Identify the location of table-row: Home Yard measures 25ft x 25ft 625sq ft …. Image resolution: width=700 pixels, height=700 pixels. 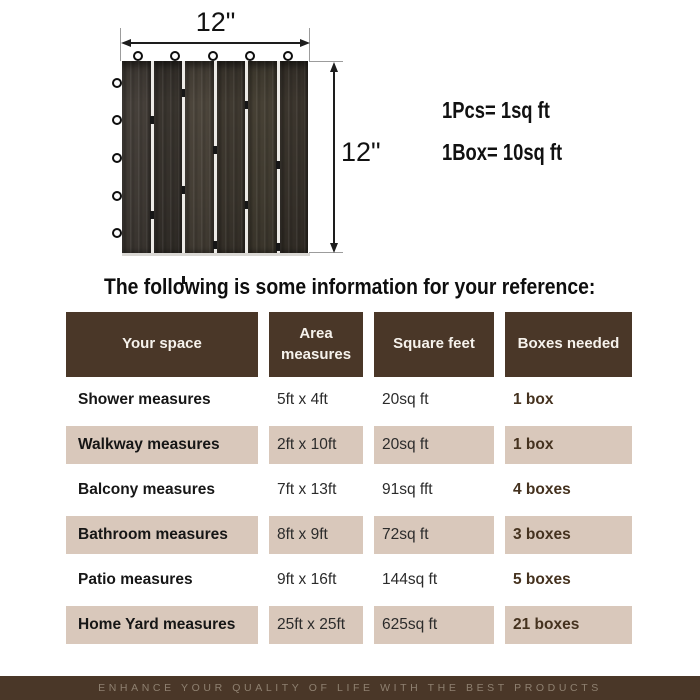
(349, 624).